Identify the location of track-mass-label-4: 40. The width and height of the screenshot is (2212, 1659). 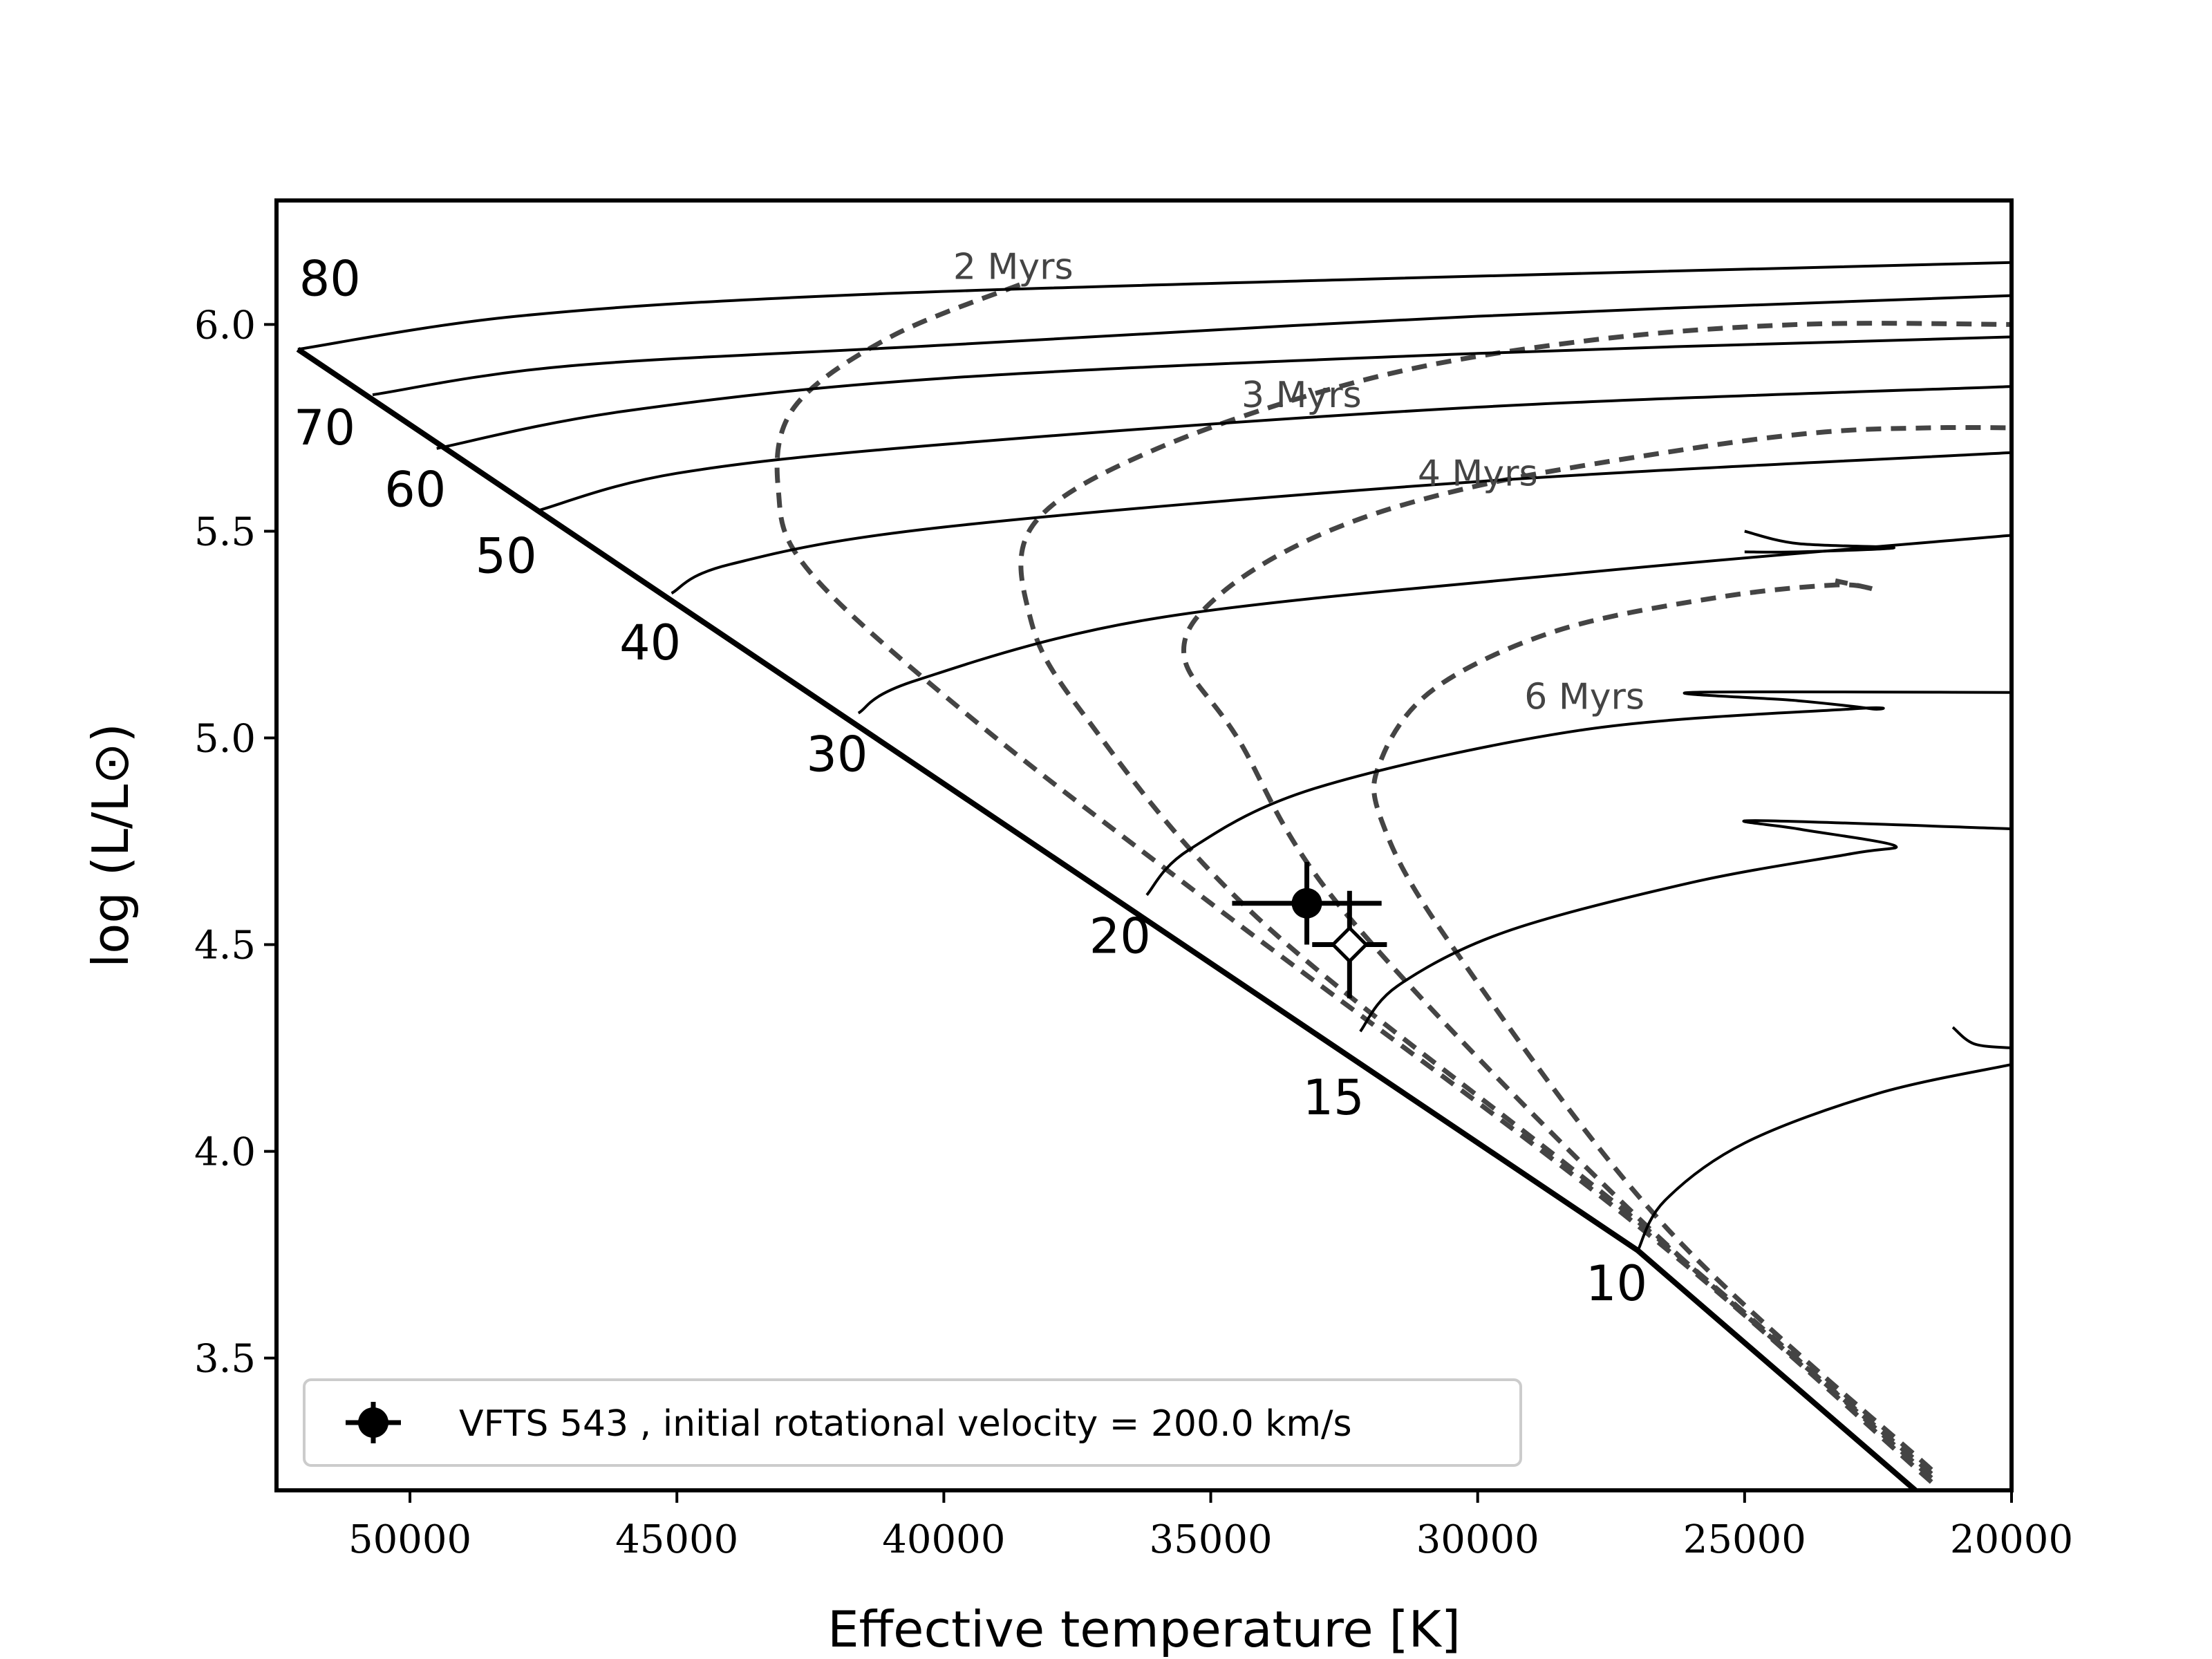
(650, 643).